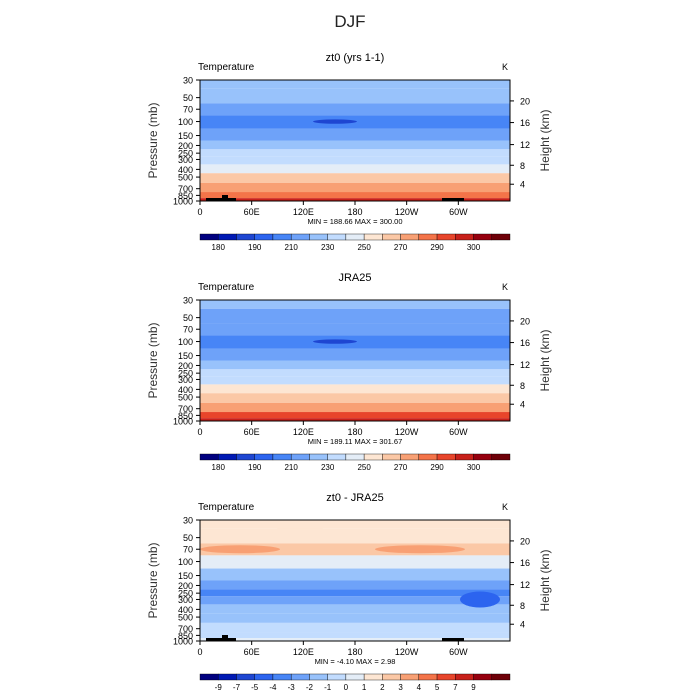 This screenshot has width=700, height=700. What do you see at coordinates (525, 101) in the screenshot?
I see `y2-tick-label: 20` at bounding box center [525, 101].